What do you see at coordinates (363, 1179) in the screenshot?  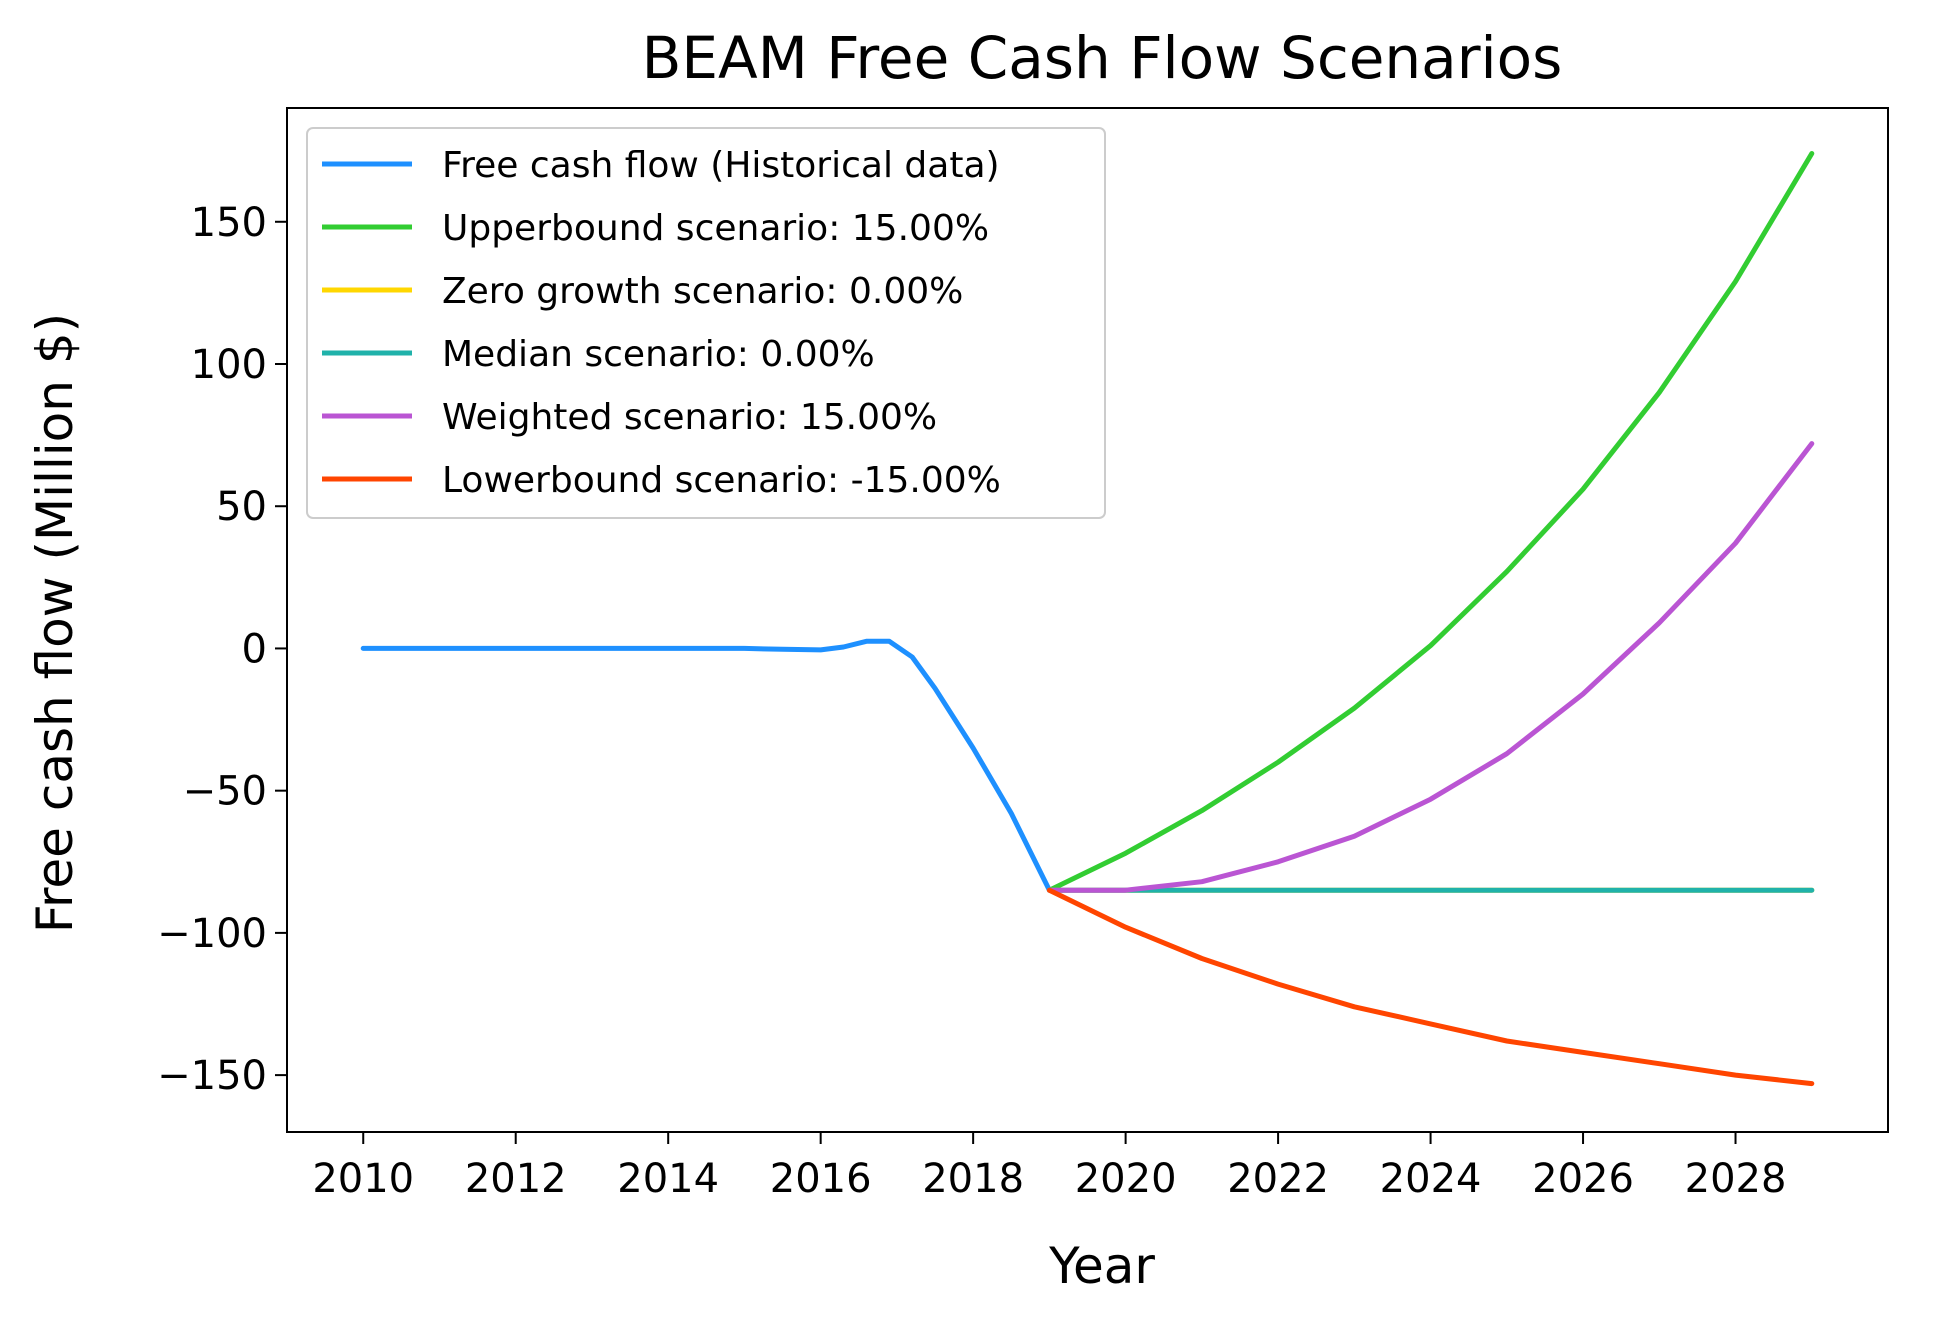 I see `x-tick-label: 2010` at bounding box center [363, 1179].